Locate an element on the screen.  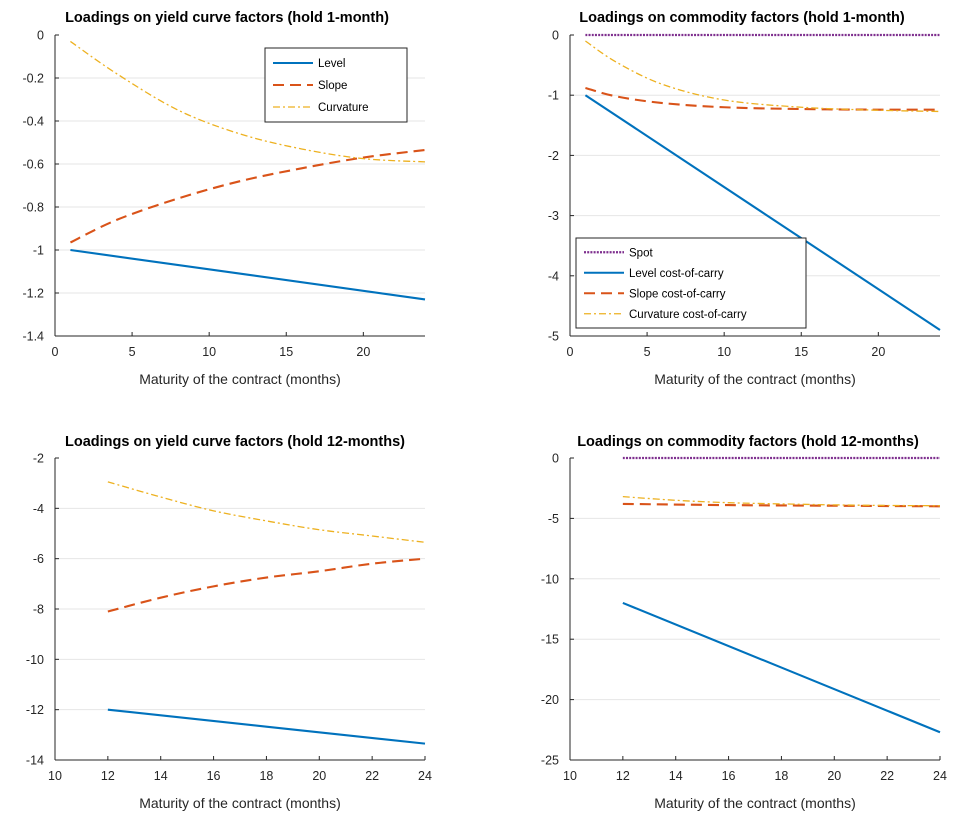
y-tick-label: -8 is located at coordinates (38, 610).